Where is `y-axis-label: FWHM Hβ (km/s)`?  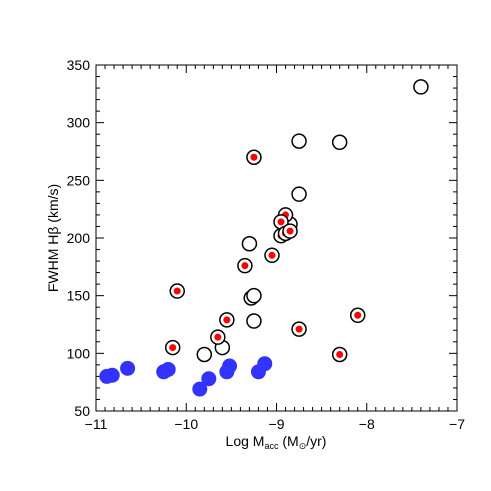
y-axis-label: FWHM Hβ (km/s) is located at coordinates (53, 238).